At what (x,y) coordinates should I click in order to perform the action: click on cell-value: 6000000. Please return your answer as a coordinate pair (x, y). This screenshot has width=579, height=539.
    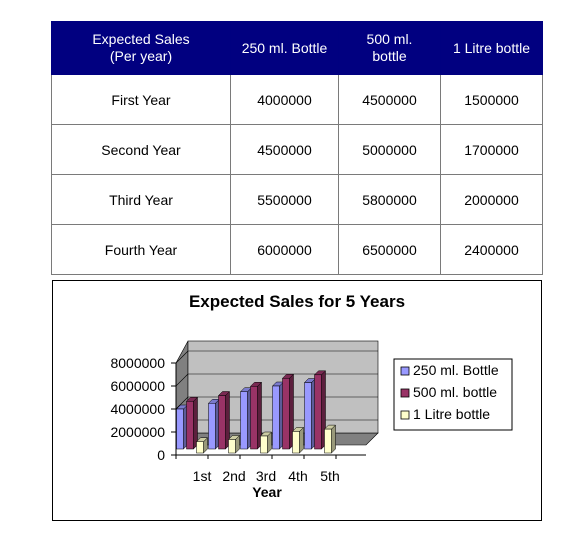
    Looking at the image, I should click on (284, 249).